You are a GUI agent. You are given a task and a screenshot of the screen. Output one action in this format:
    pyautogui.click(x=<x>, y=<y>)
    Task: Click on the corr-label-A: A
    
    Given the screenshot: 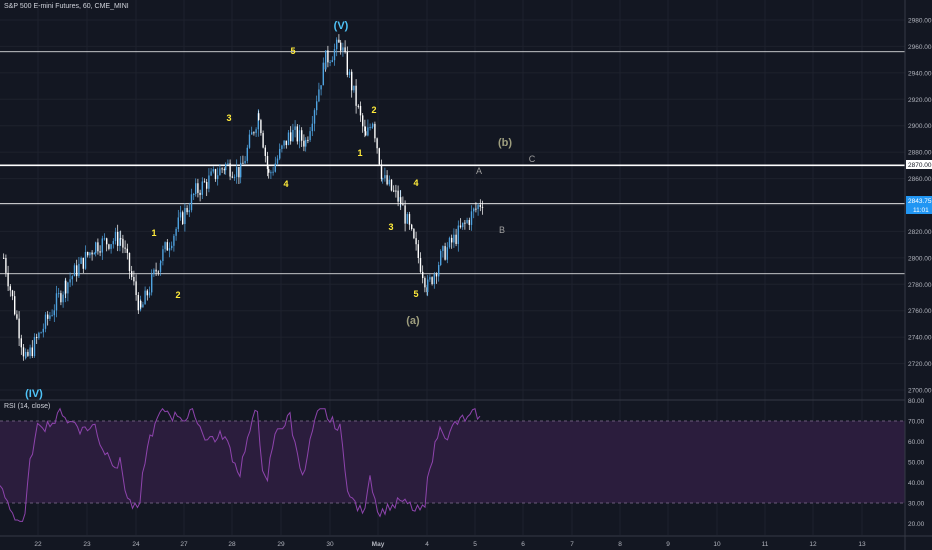 What is the action you would take?
    pyautogui.click(x=479, y=171)
    